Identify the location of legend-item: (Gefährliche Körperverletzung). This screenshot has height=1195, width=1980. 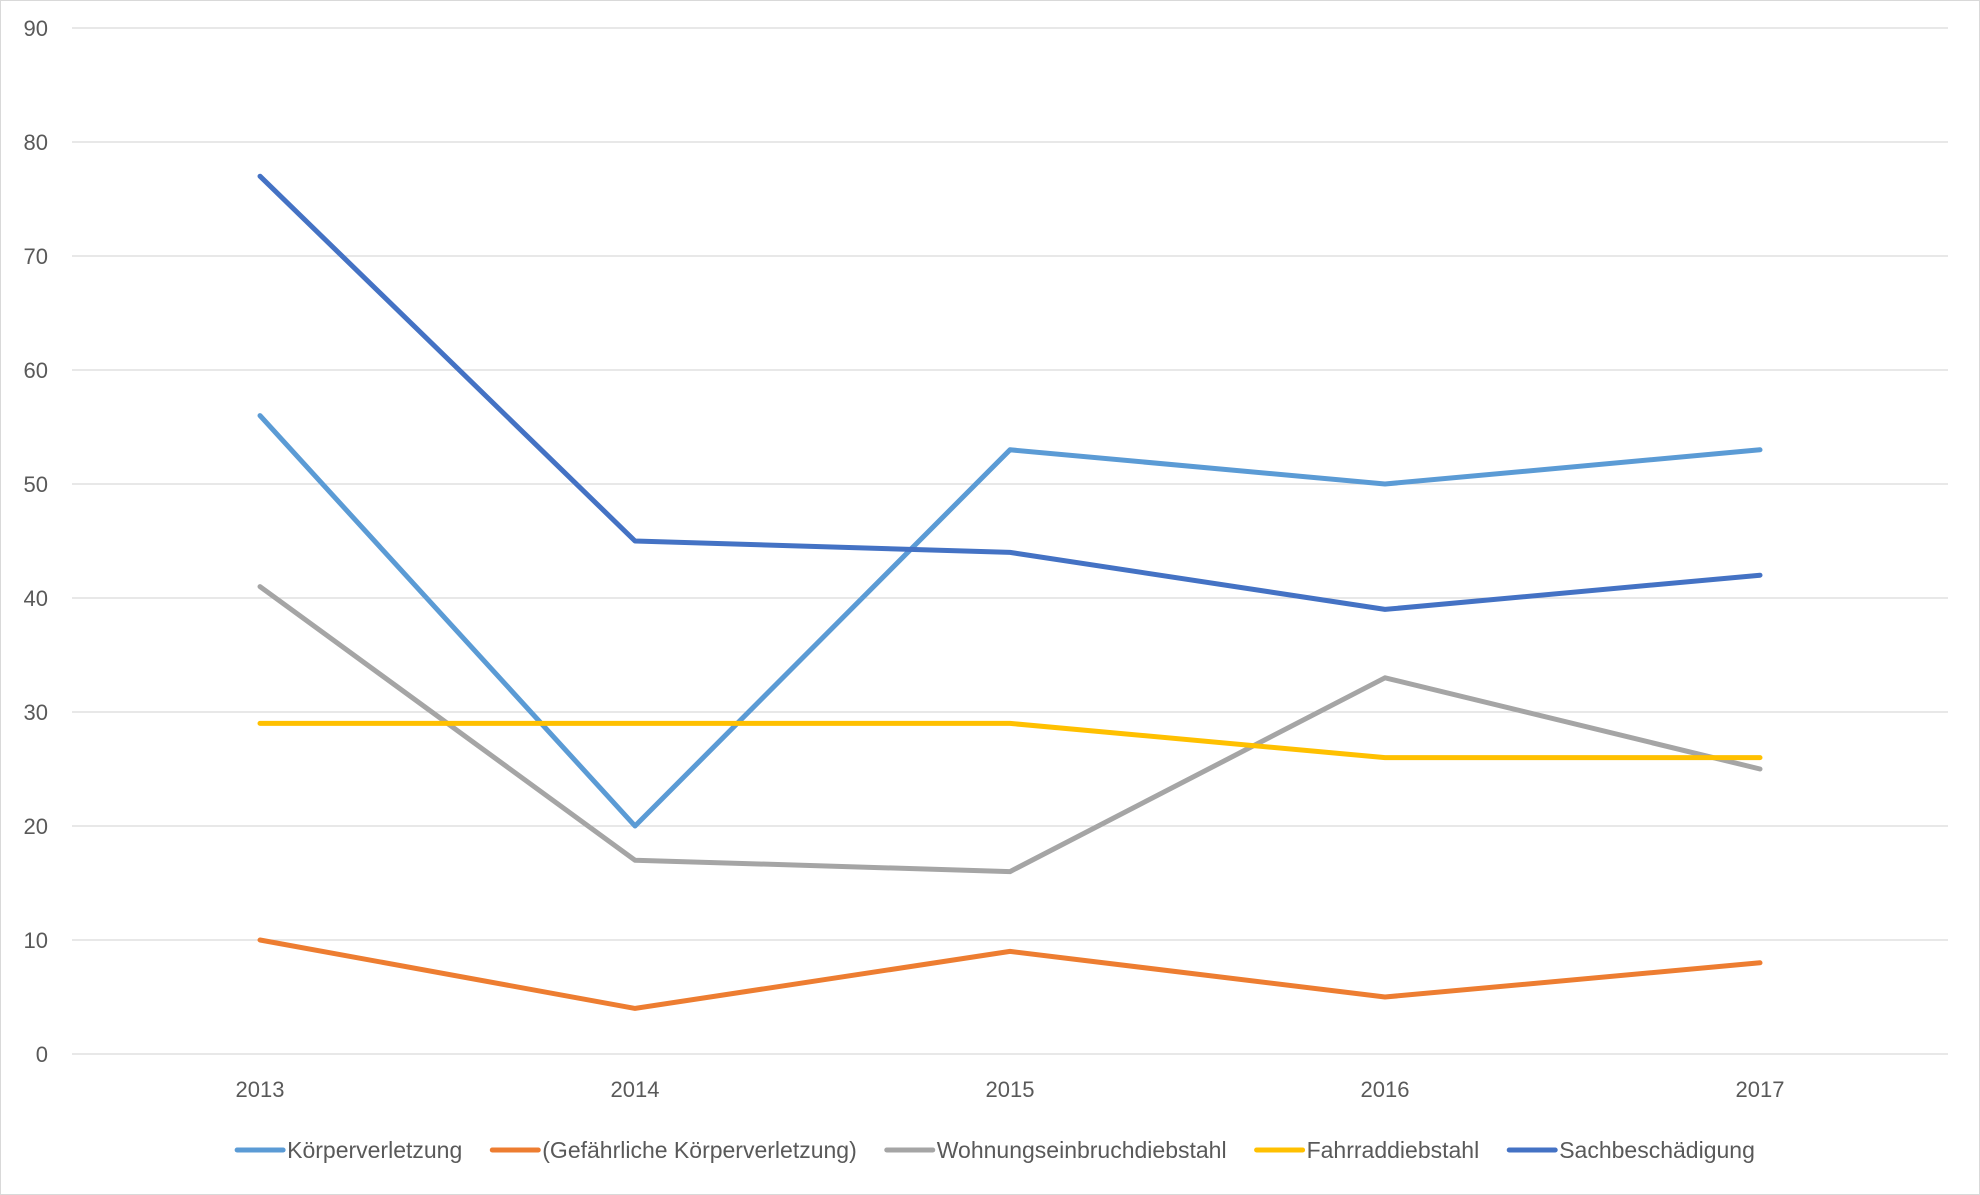
(673, 1150).